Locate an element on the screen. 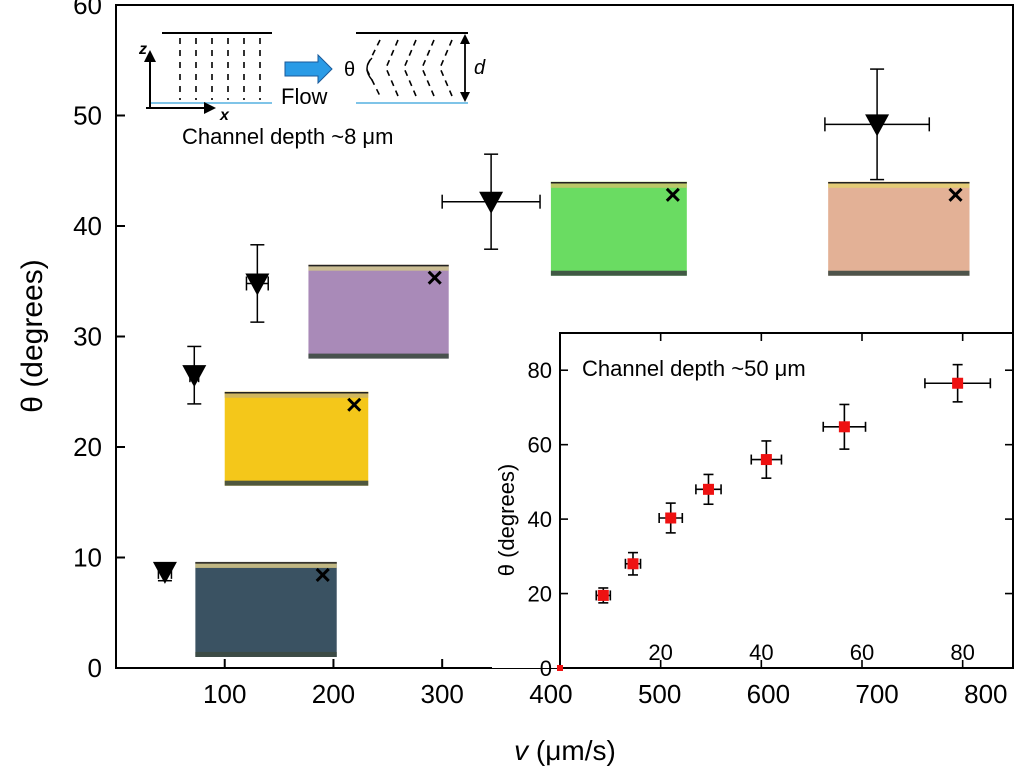  main-x-tick-label: 300 is located at coordinates (441, 694).